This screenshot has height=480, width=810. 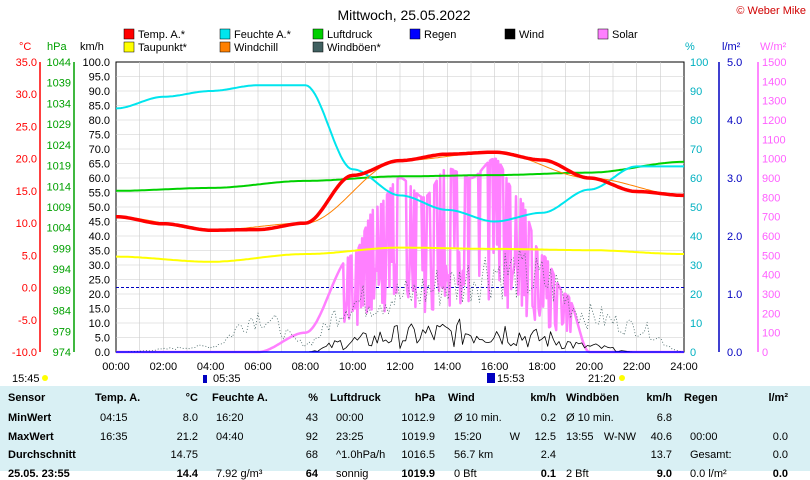 I want to click on noon-time: 15:53, so click(x=511, y=379).